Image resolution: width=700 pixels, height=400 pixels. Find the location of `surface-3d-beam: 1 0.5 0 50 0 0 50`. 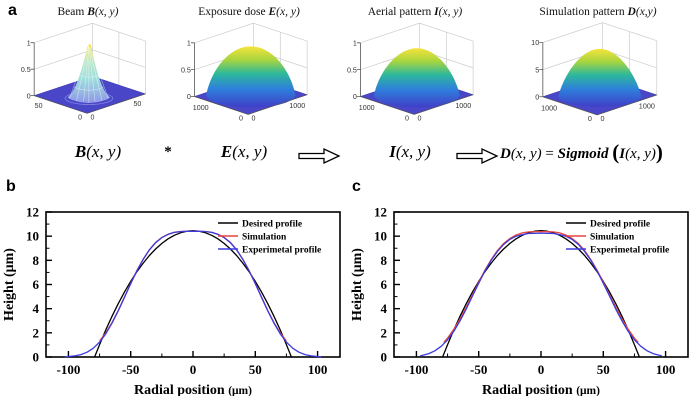

surface-3d-beam: 1 0.5 0 50 0 0 50 is located at coordinates (84, 71).